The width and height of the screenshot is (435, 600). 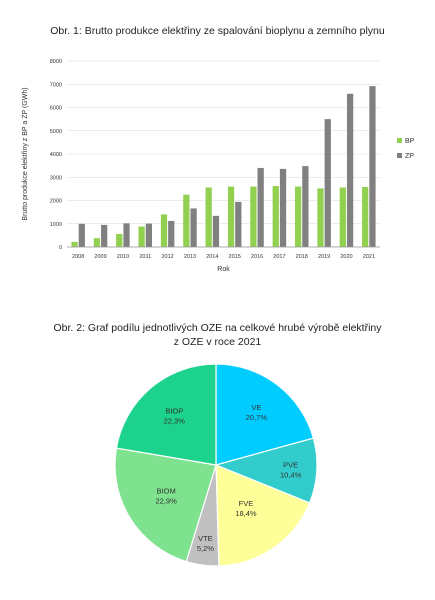 What do you see at coordinates (263, 515) in the screenshot?
I see `pie-slice-fve` at bounding box center [263, 515].